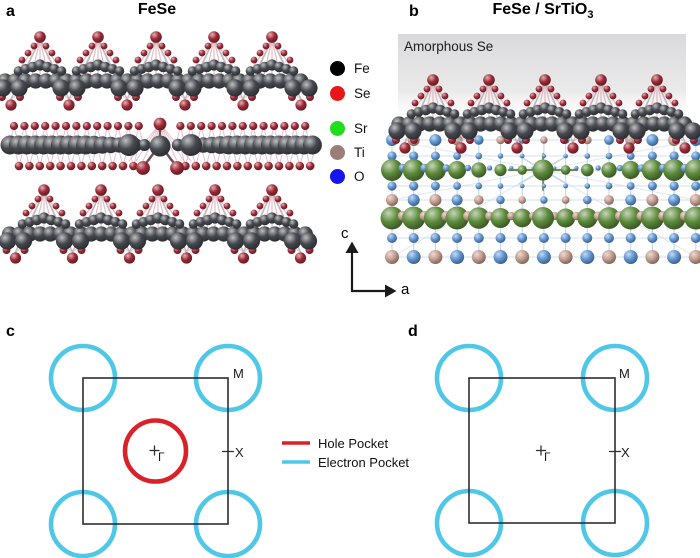 The height and width of the screenshot is (558, 700). Describe the element at coordinates (413, 331) in the screenshot. I see `panel-d-label: d` at that location.